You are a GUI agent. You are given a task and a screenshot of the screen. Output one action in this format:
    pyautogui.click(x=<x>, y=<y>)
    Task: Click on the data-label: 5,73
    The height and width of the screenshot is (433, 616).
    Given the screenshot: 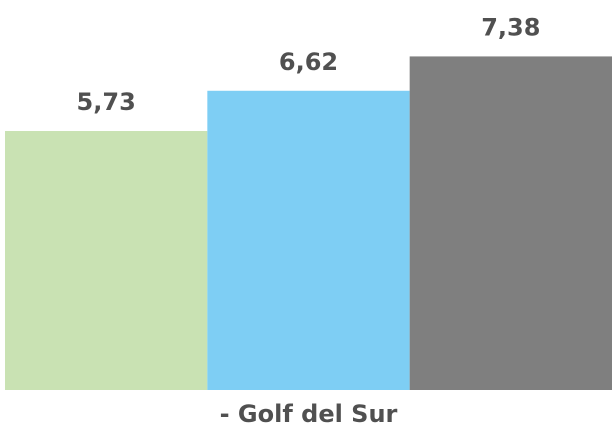 What is the action you would take?
    pyautogui.click(x=106, y=102)
    